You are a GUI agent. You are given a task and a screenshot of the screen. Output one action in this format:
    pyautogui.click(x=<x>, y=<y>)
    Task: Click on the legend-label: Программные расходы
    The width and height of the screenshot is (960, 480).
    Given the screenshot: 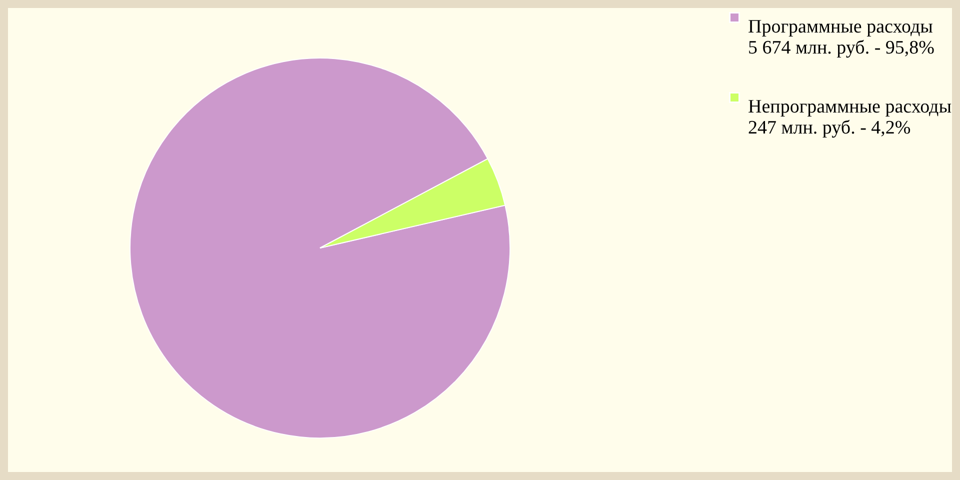 What is the action you would take?
    pyautogui.click(x=841, y=27)
    